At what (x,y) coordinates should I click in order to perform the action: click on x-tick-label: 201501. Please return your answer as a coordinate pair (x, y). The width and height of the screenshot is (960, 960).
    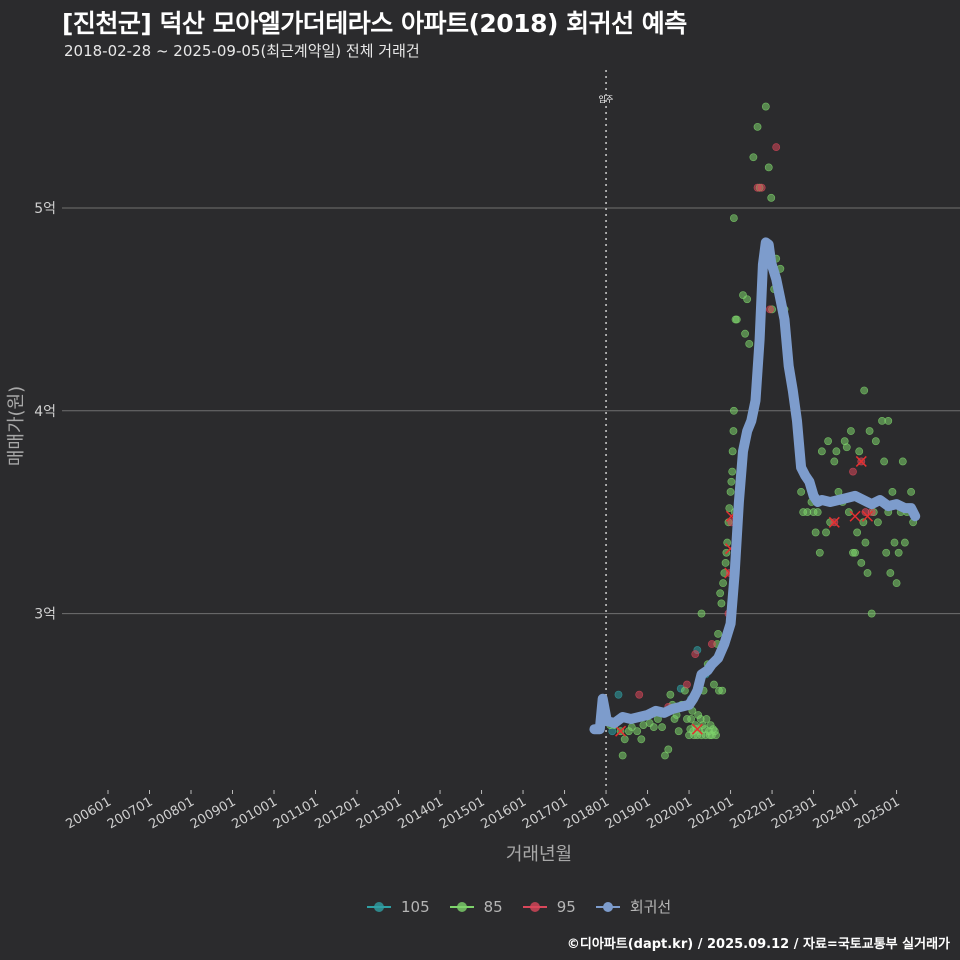
    Looking at the image, I should click on (462, 813).